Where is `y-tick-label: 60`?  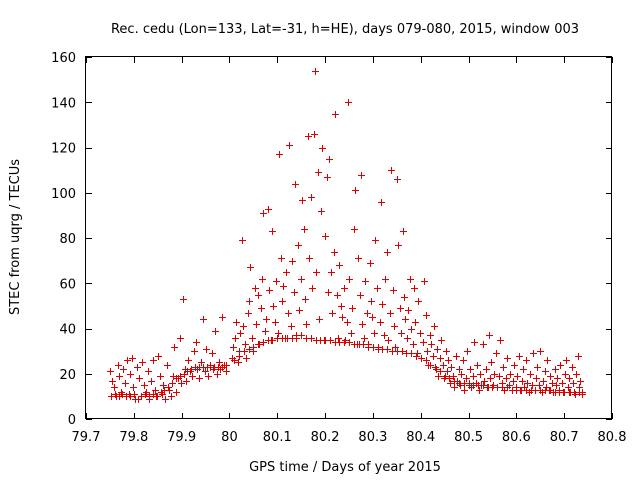 y-tick-label: 60 is located at coordinates (67, 284).